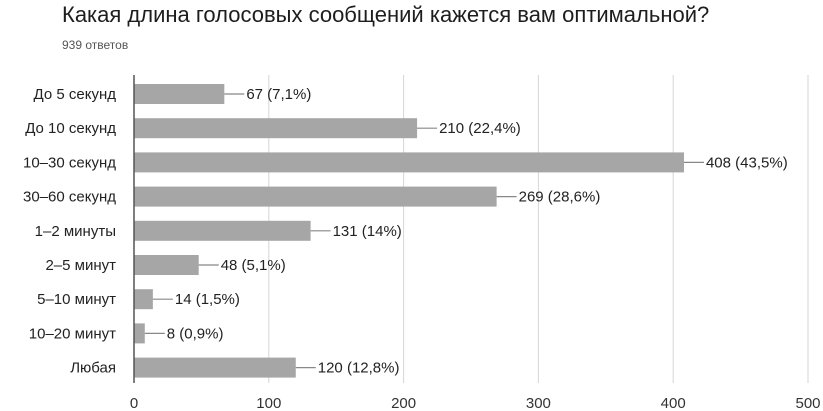 This screenshot has height=411, width=823. What do you see at coordinates (403, 403) in the screenshot?
I see `x-tick-label: 200` at bounding box center [403, 403].